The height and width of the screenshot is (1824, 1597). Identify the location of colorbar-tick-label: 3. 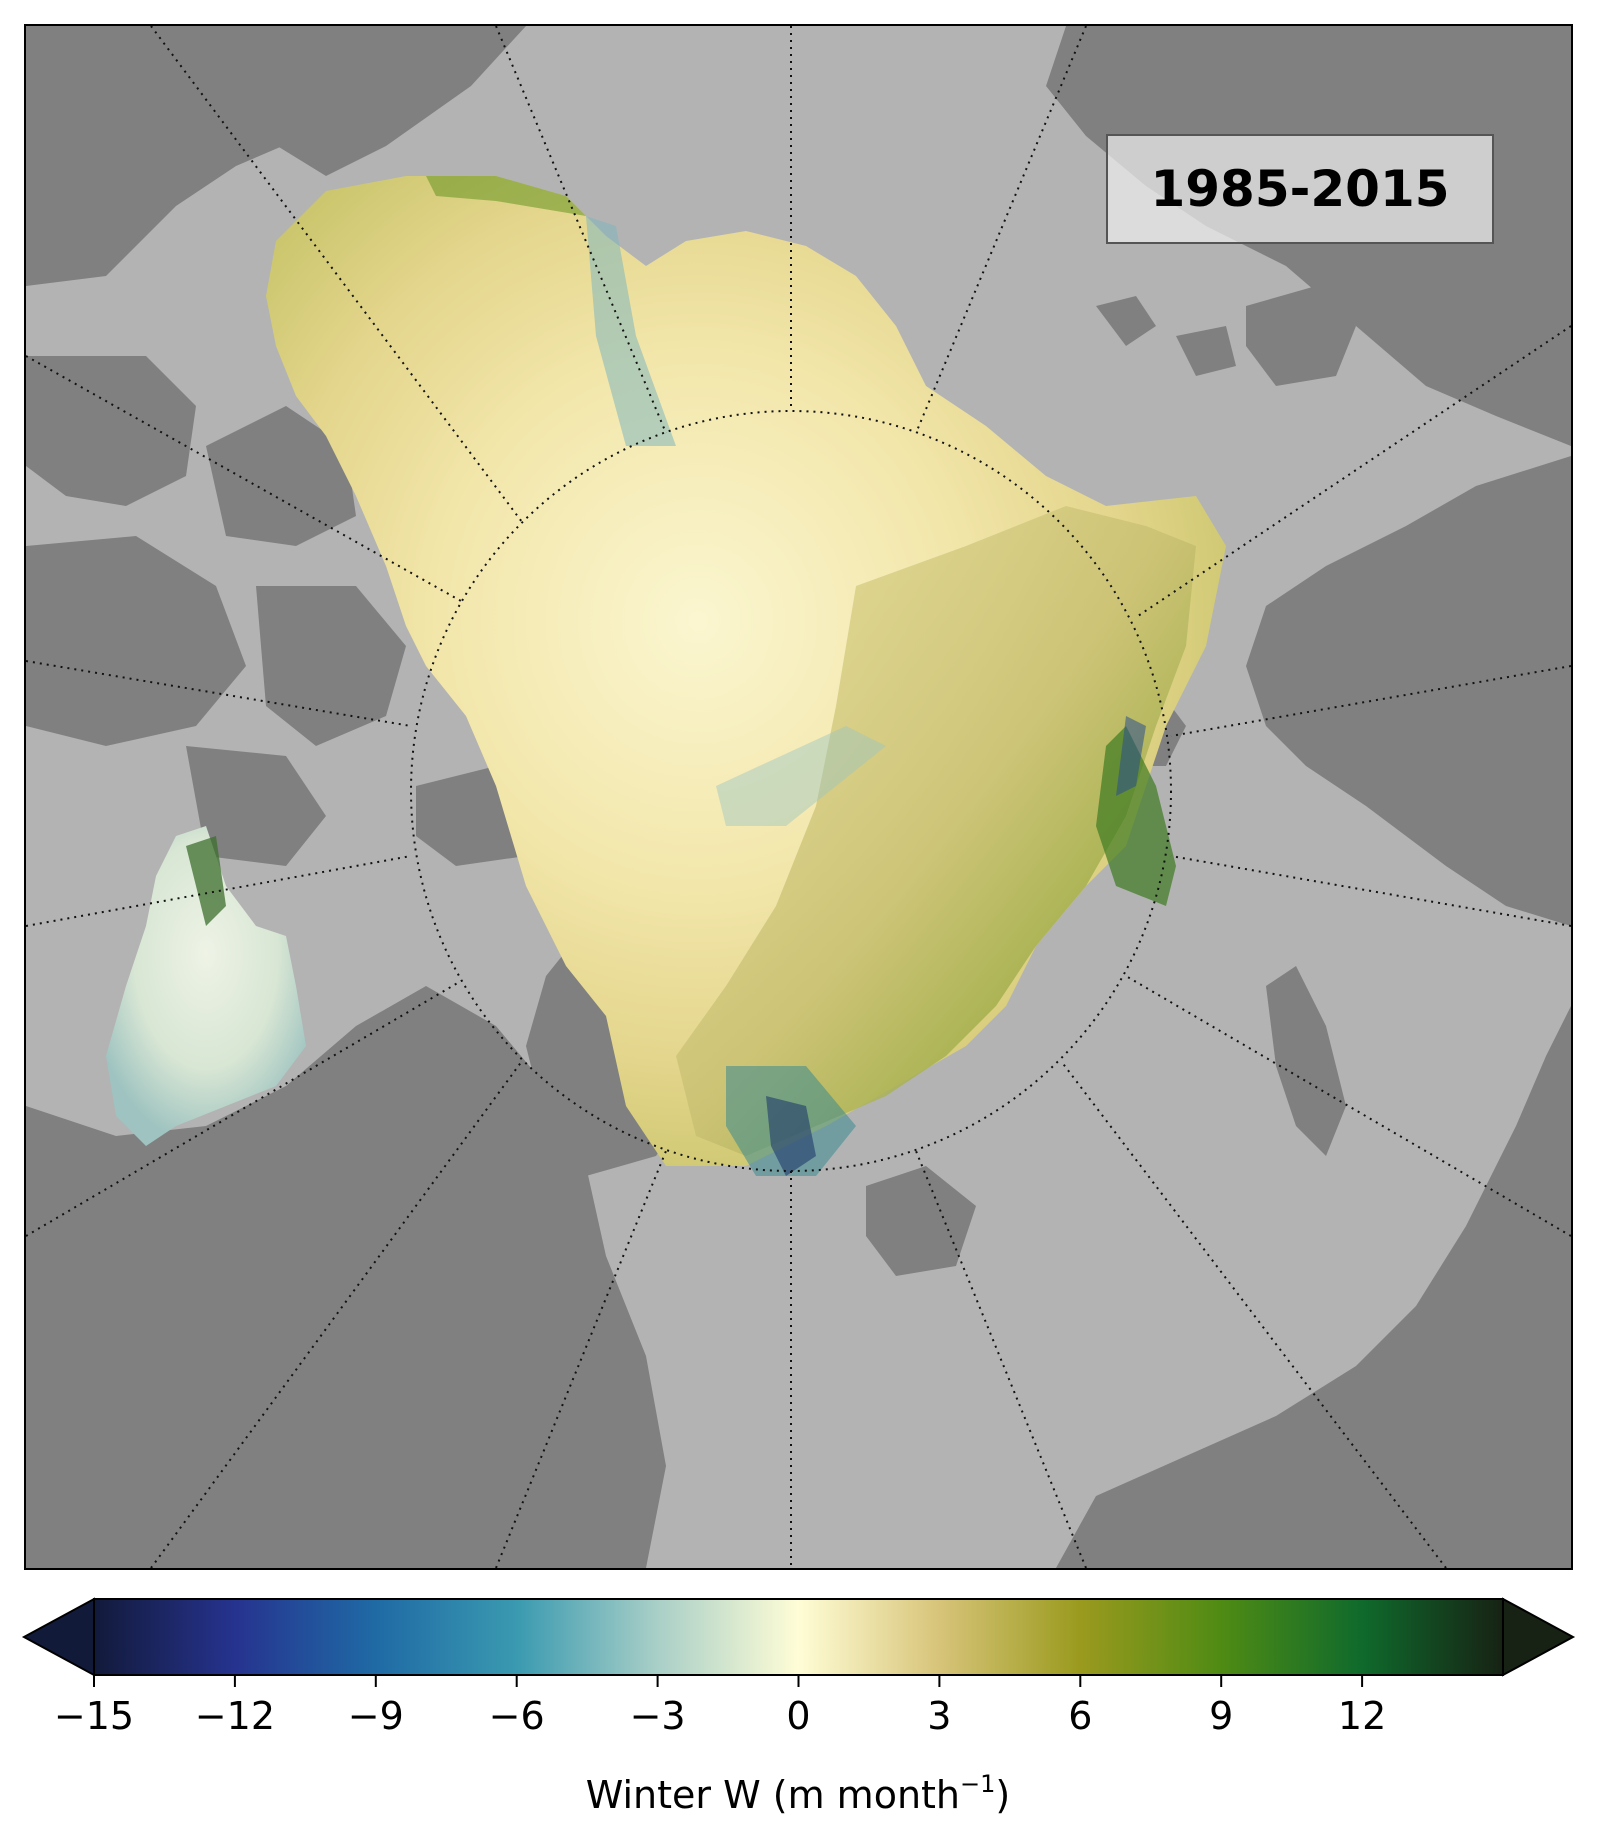
(939, 1716).